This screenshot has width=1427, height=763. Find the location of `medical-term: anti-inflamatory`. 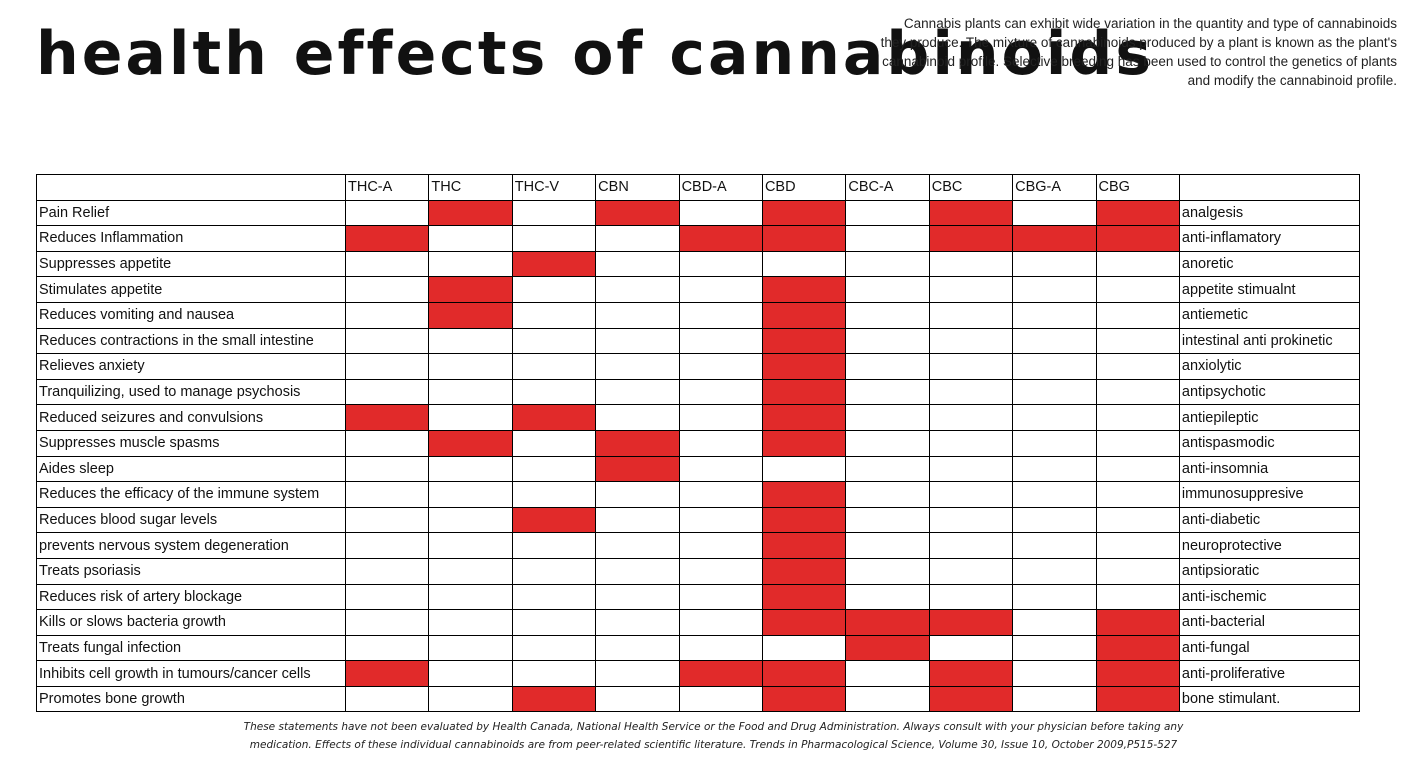

medical-term: anti-inflamatory is located at coordinates (1269, 238).